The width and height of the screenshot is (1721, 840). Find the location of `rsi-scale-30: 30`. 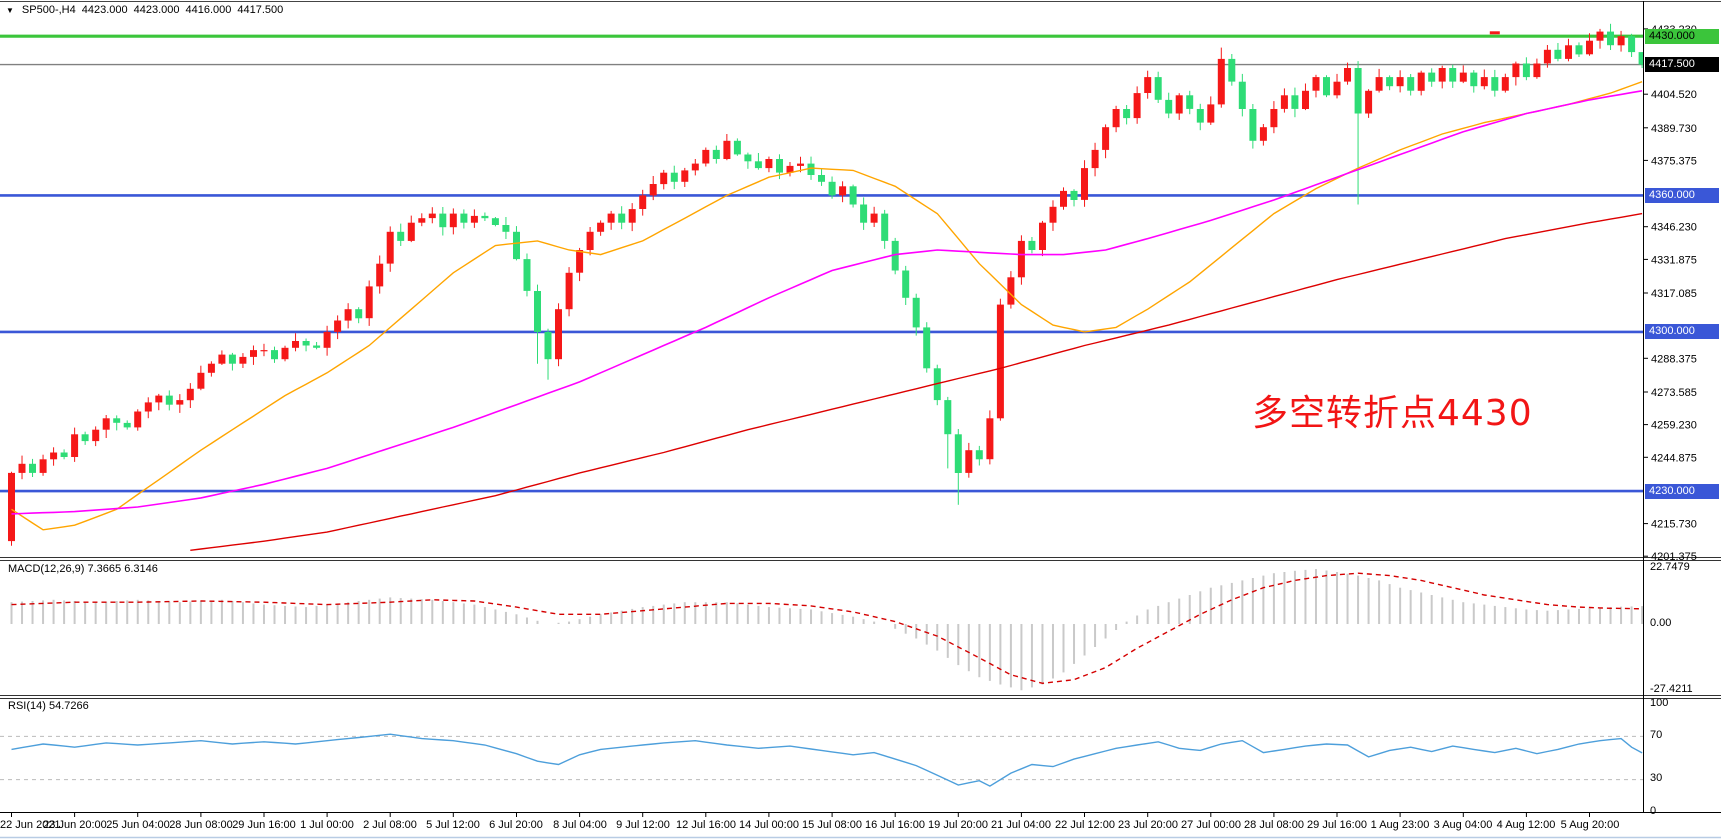

rsi-scale-30: 30 is located at coordinates (1656, 778).